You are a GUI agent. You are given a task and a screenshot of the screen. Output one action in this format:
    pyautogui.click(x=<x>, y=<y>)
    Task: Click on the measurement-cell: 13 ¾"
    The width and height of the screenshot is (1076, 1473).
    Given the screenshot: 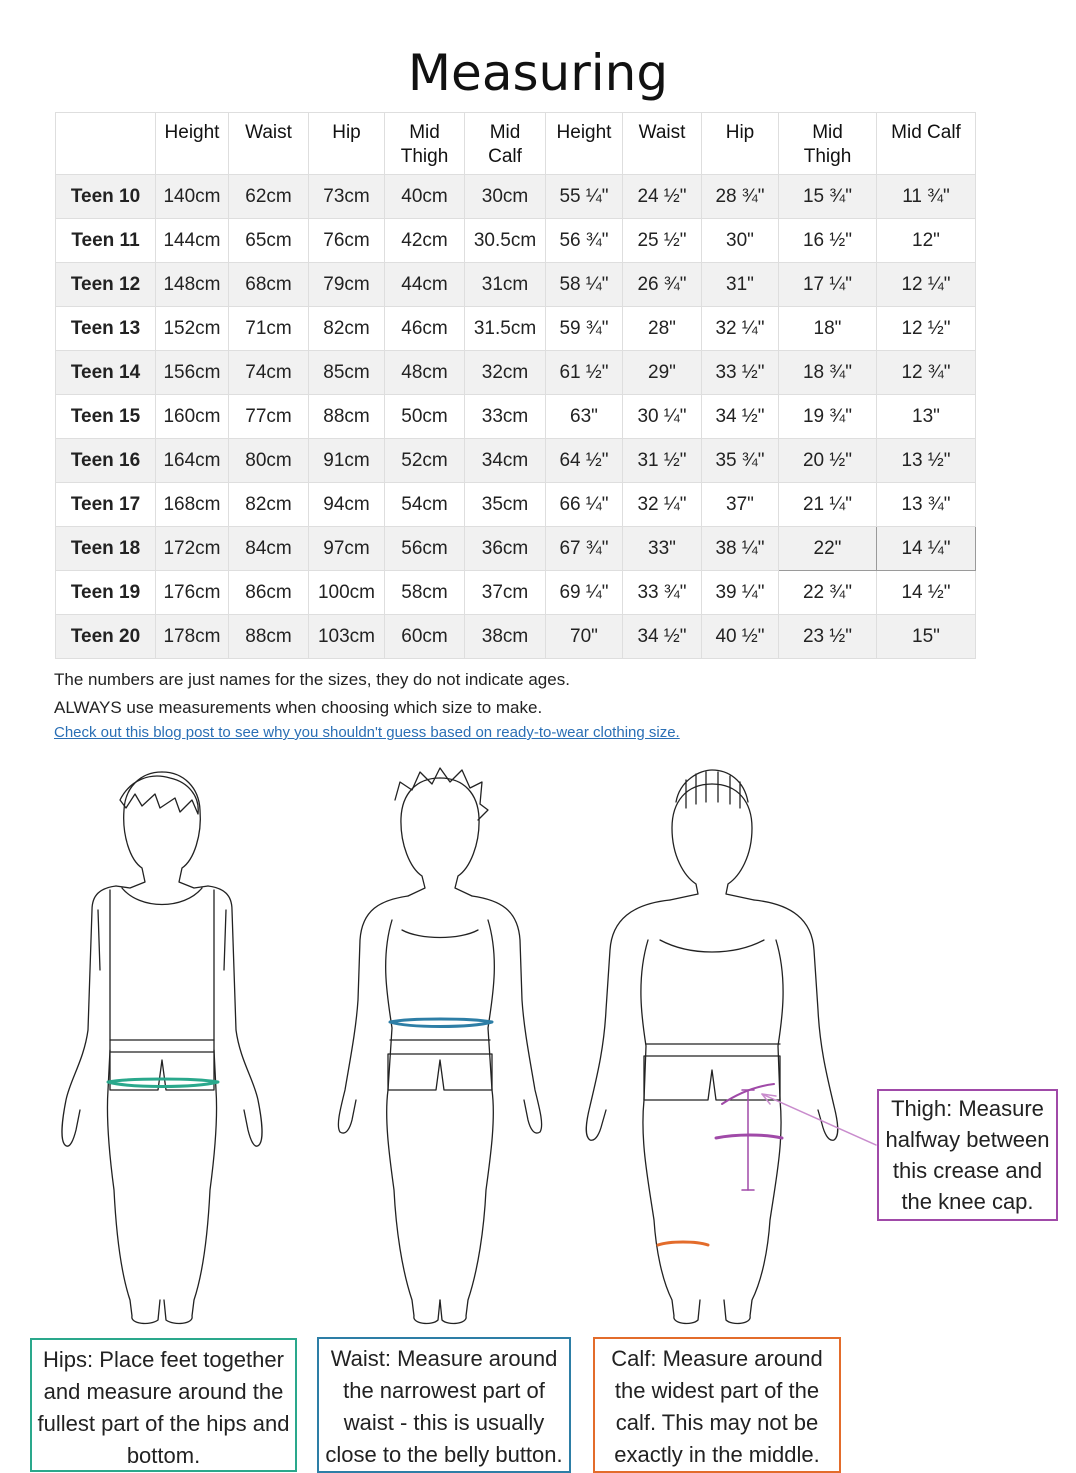 What is the action you would take?
    pyautogui.click(x=926, y=504)
    